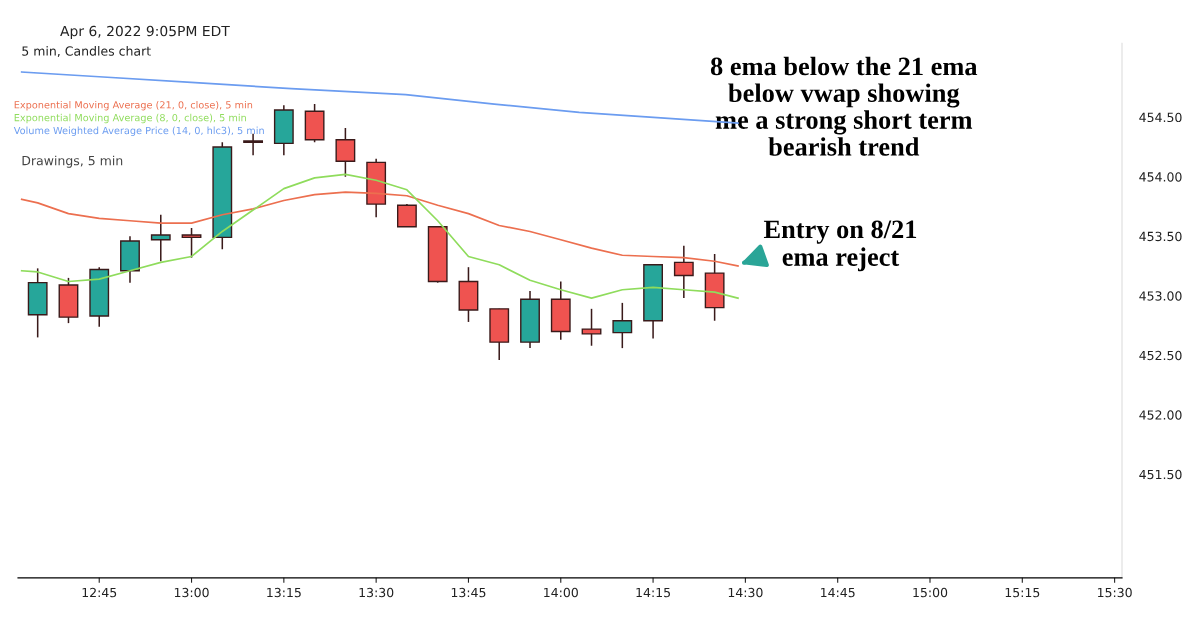  What do you see at coordinates (840, 246) in the screenshot?
I see `annotation: Entry on 8/21 ema reject` at bounding box center [840, 246].